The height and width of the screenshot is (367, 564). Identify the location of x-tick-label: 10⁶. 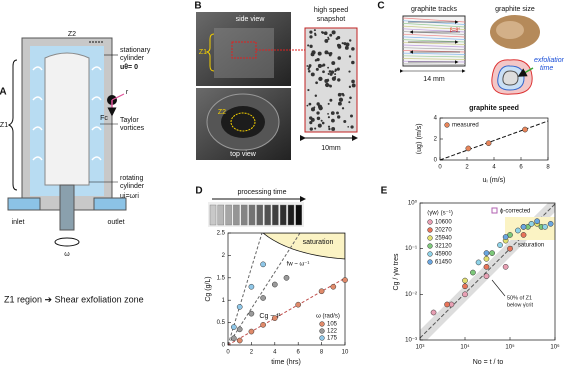
(555, 347).